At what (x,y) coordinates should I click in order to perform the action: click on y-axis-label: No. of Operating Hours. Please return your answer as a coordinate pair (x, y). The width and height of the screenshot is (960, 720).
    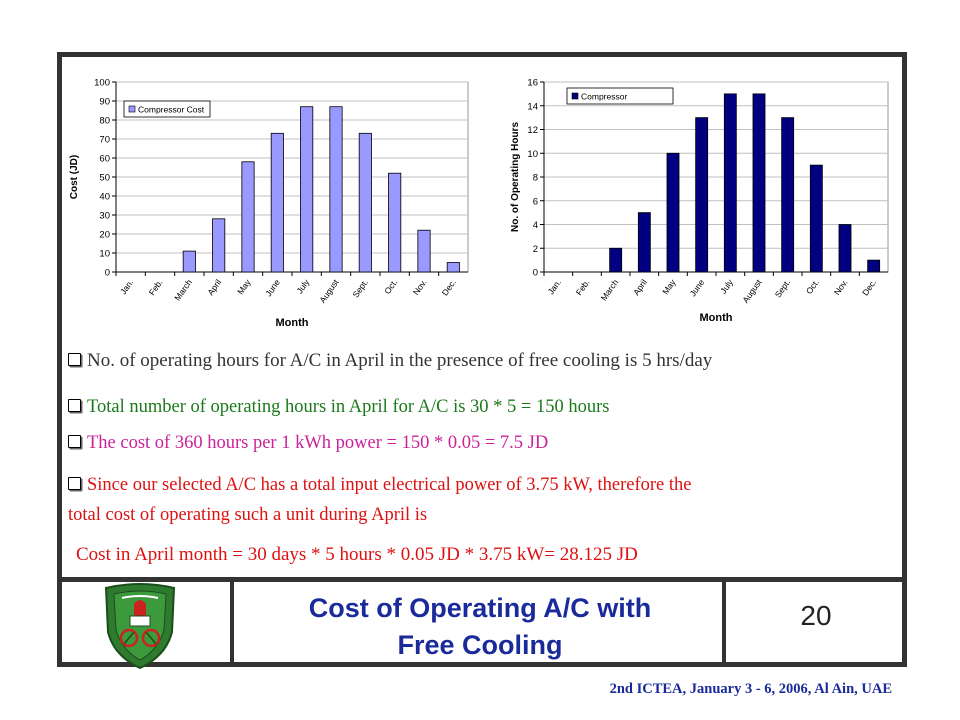
    Looking at the image, I should click on (515, 177).